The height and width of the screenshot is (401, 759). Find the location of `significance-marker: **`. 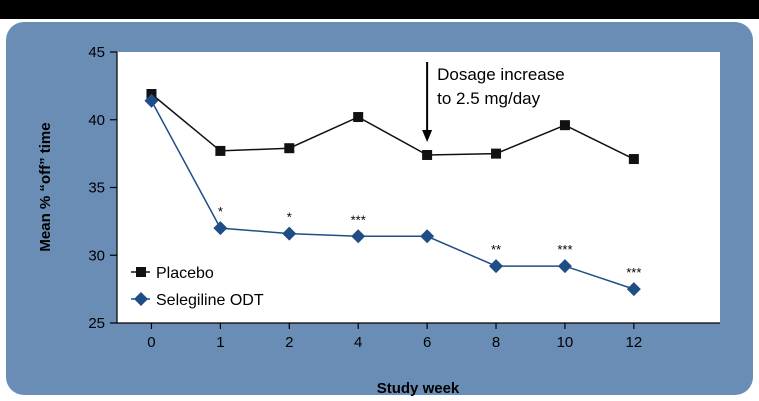

significance-marker: ** is located at coordinates (496, 249).